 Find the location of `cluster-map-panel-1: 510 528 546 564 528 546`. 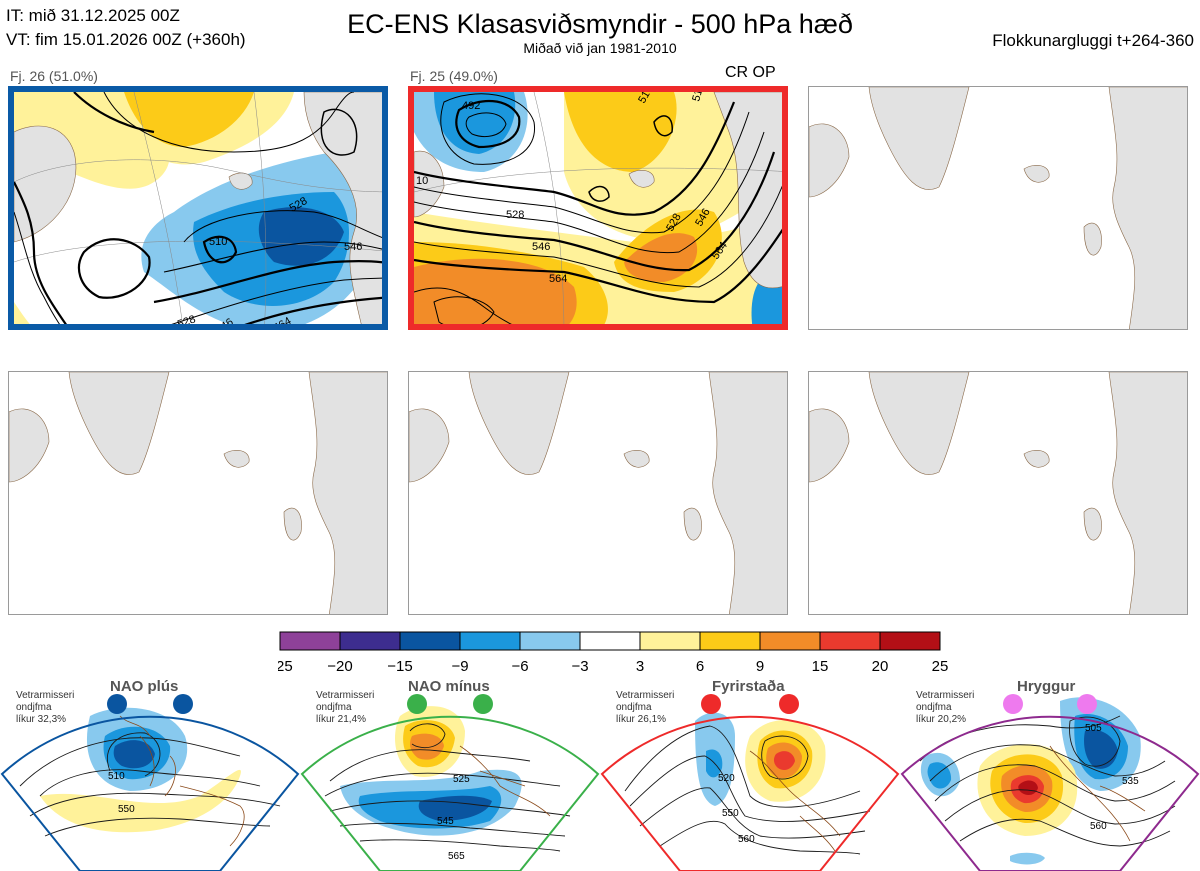

cluster-map-panel-1: 510 528 546 564 528 546 is located at coordinates (198, 208).